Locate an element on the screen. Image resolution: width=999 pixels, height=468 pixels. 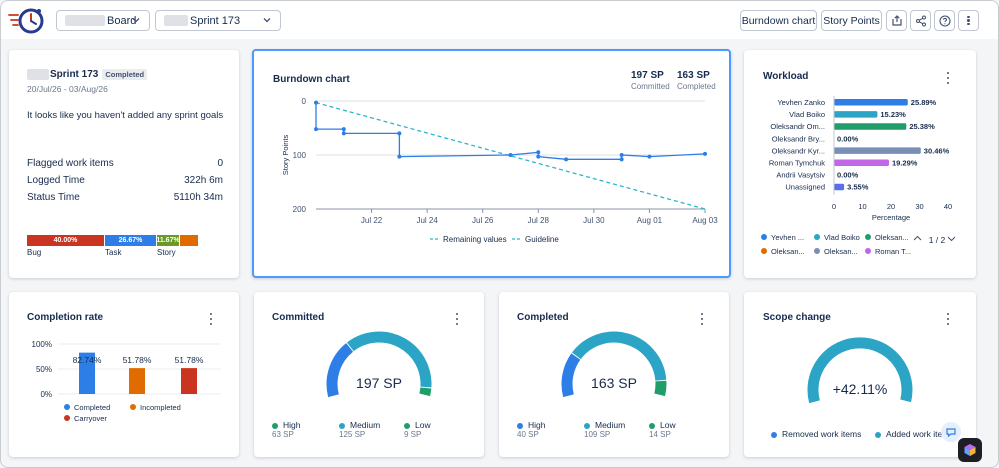
app-logo-icon is located at coordinates (26, 21).